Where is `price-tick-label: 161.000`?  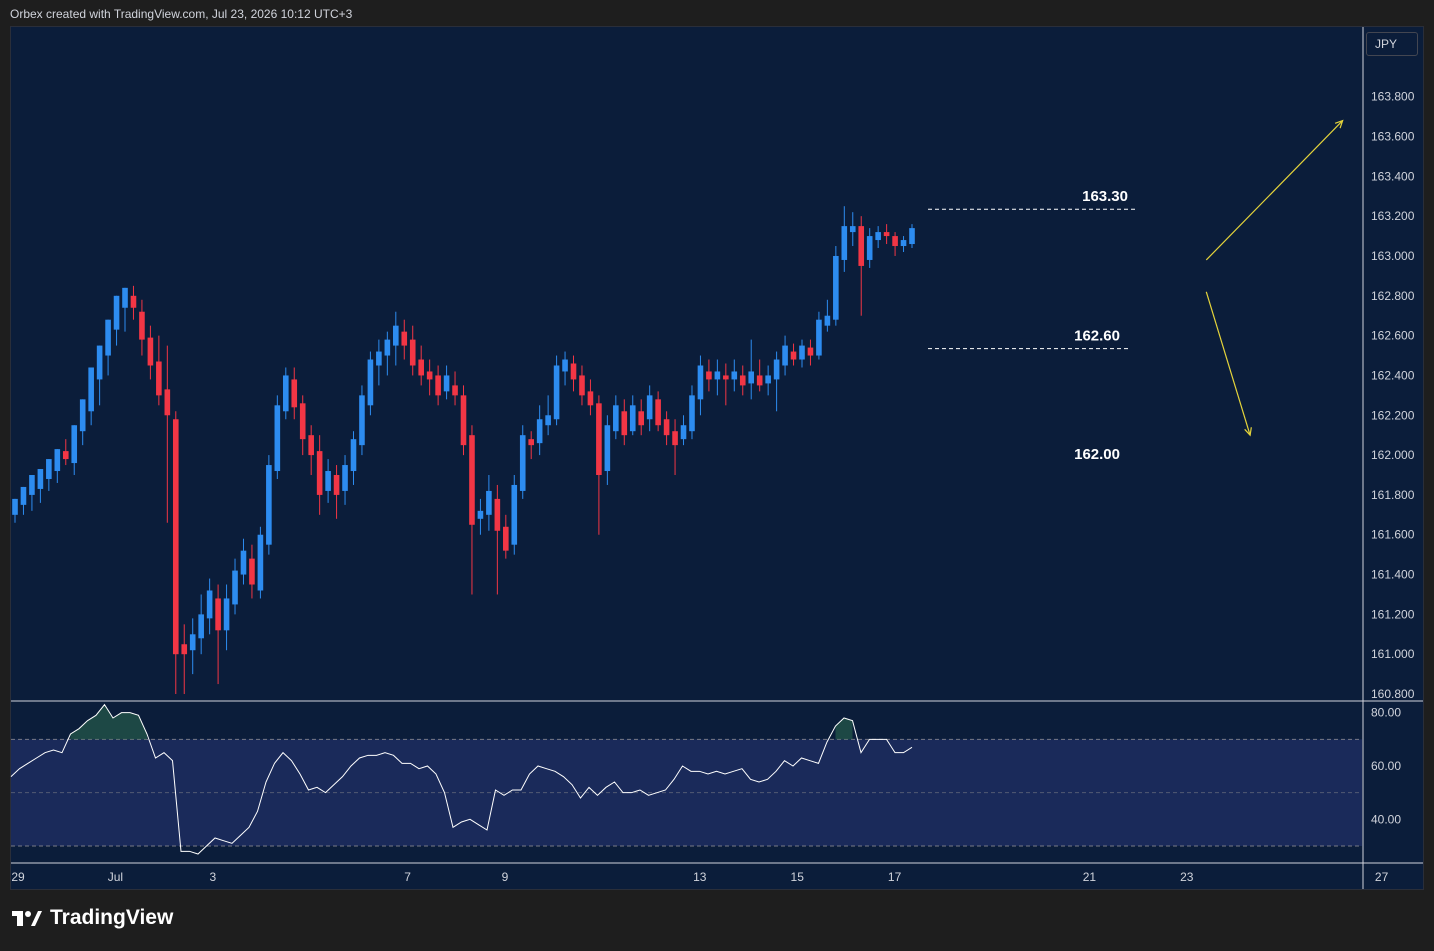 price-tick-label: 161.000 is located at coordinates (1393, 654).